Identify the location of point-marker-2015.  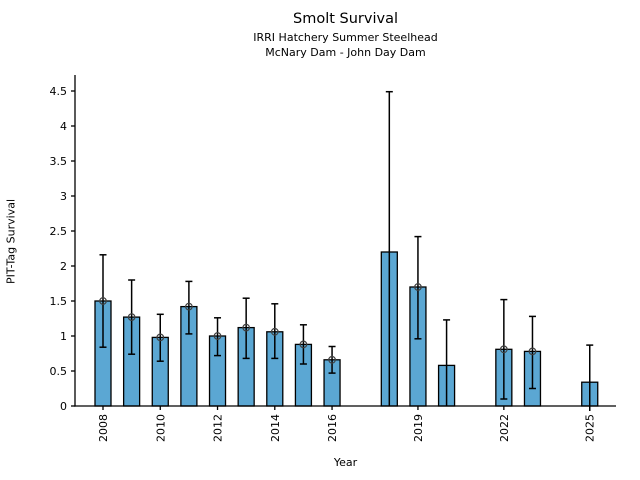
(303, 344).